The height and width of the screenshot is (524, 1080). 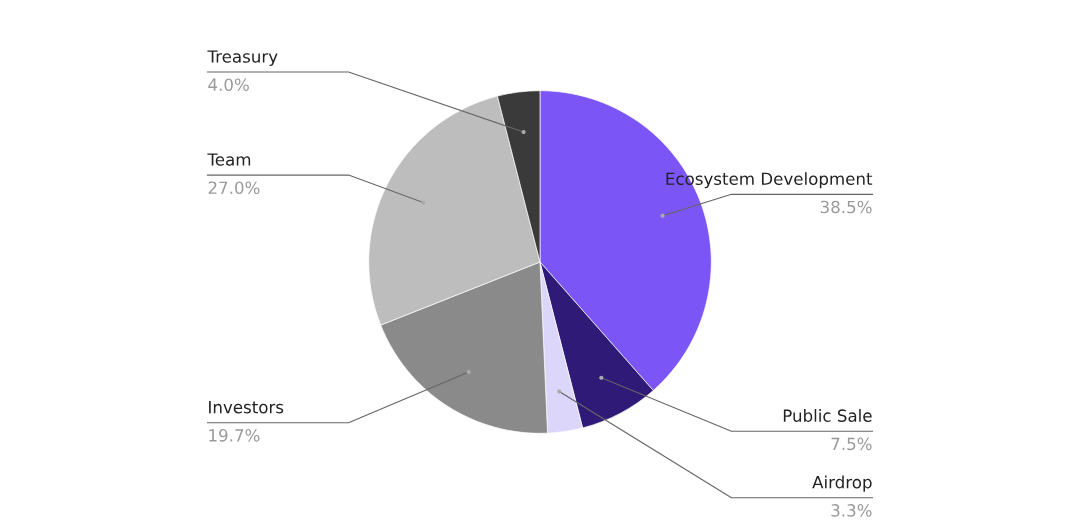 I want to click on slice-label: Team, so click(x=229, y=159).